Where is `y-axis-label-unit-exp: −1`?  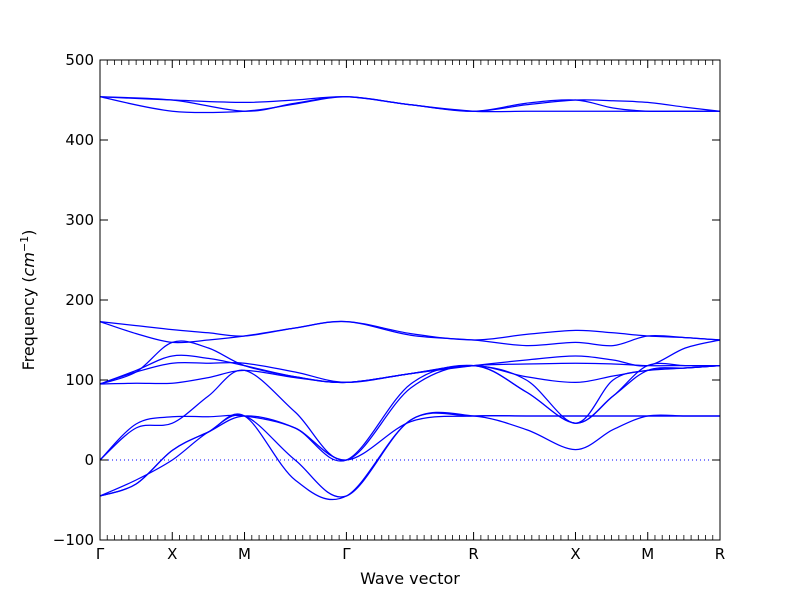
y-axis-label-unit-exp: −1 is located at coordinates (24, 244).